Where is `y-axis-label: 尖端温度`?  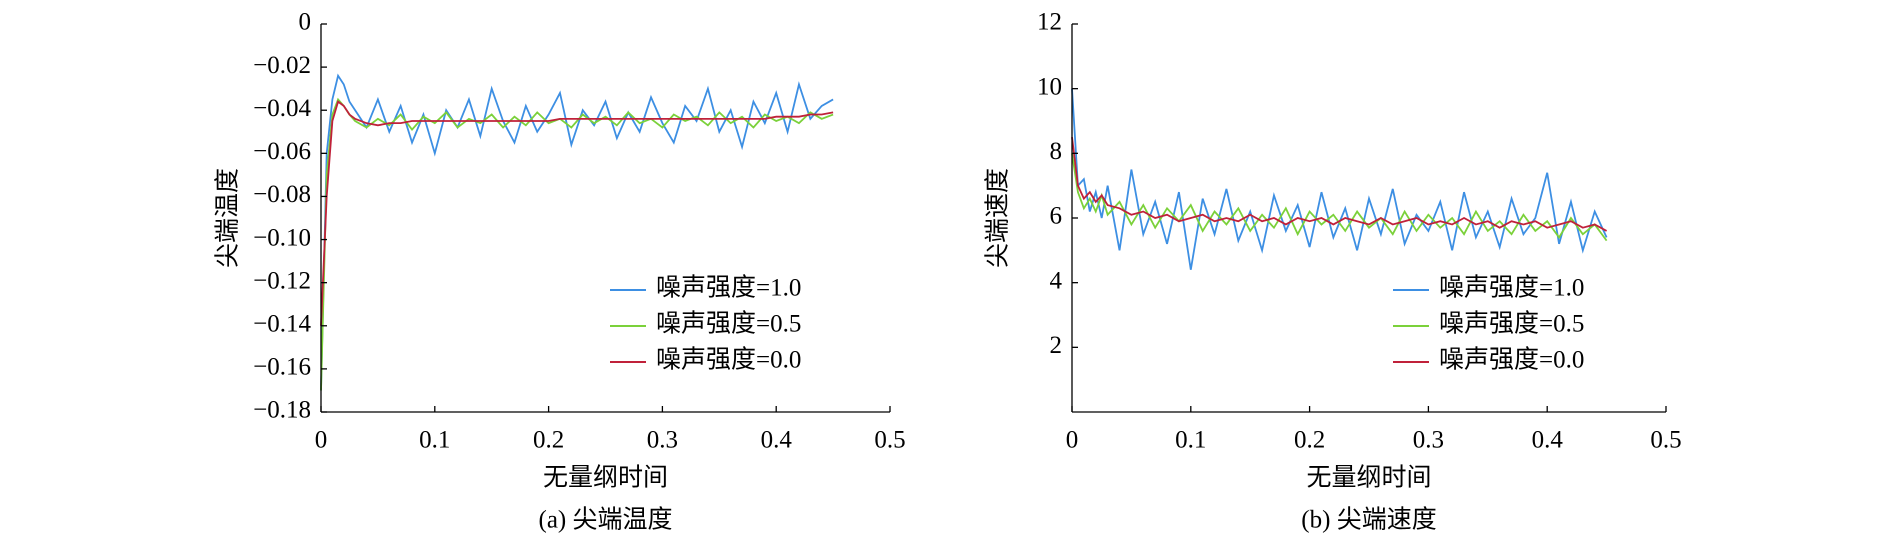
y-axis-label: 尖端温度 is located at coordinates (228, 218).